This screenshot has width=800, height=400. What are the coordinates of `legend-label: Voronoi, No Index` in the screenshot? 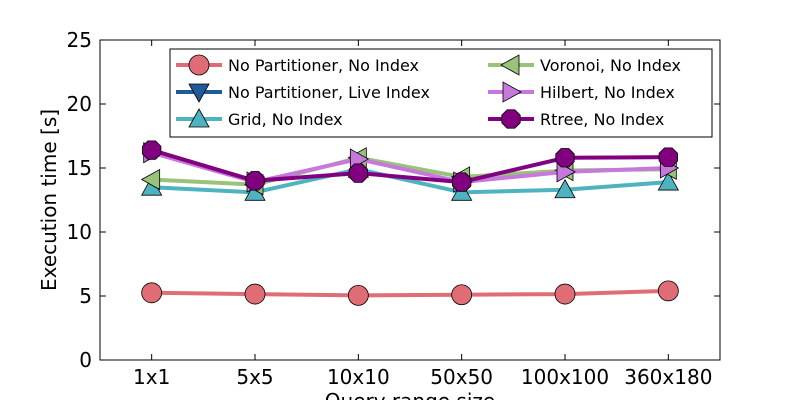 It's located at (610, 65).